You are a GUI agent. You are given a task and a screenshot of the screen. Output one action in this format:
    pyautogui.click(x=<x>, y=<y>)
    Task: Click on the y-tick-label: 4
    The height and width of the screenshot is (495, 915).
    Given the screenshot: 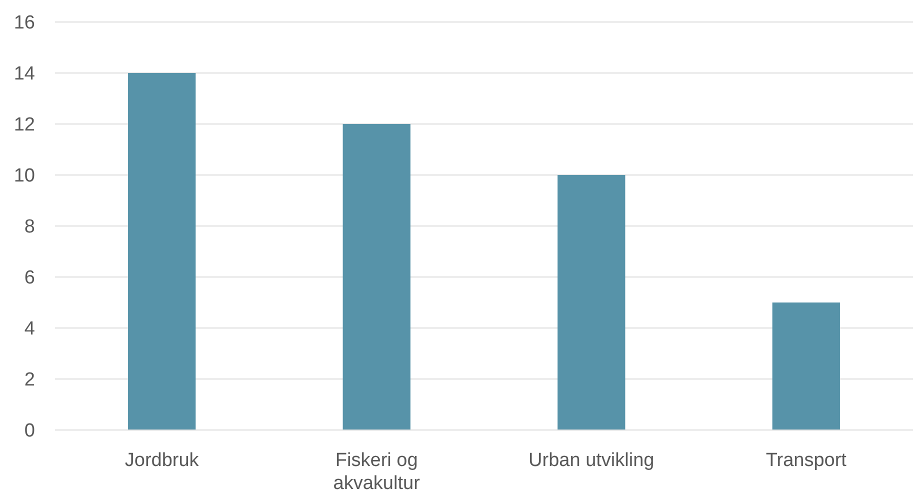 What is the action you would take?
    pyautogui.click(x=30, y=329)
    